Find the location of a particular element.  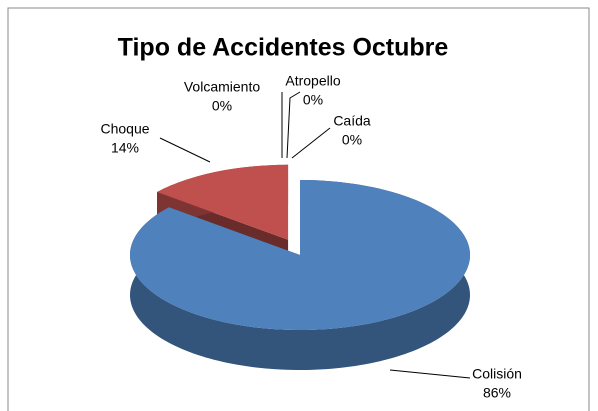

data-label-name: Colisión is located at coordinates (497, 374).